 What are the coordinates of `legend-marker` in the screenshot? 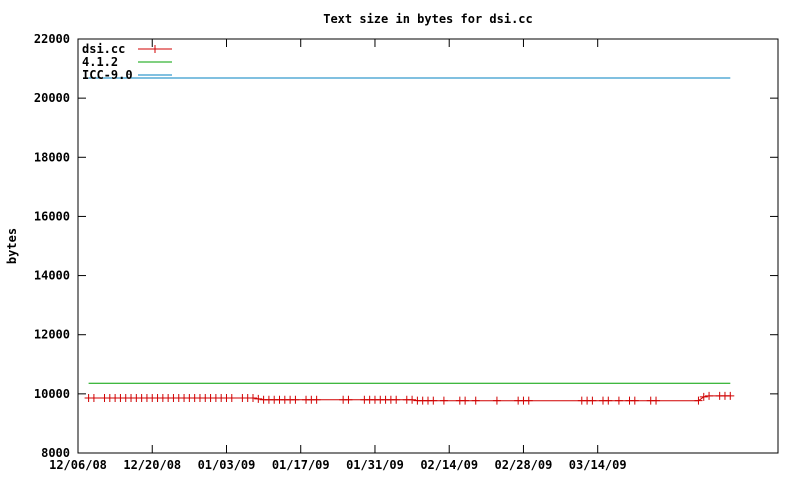 It's located at (155, 49).